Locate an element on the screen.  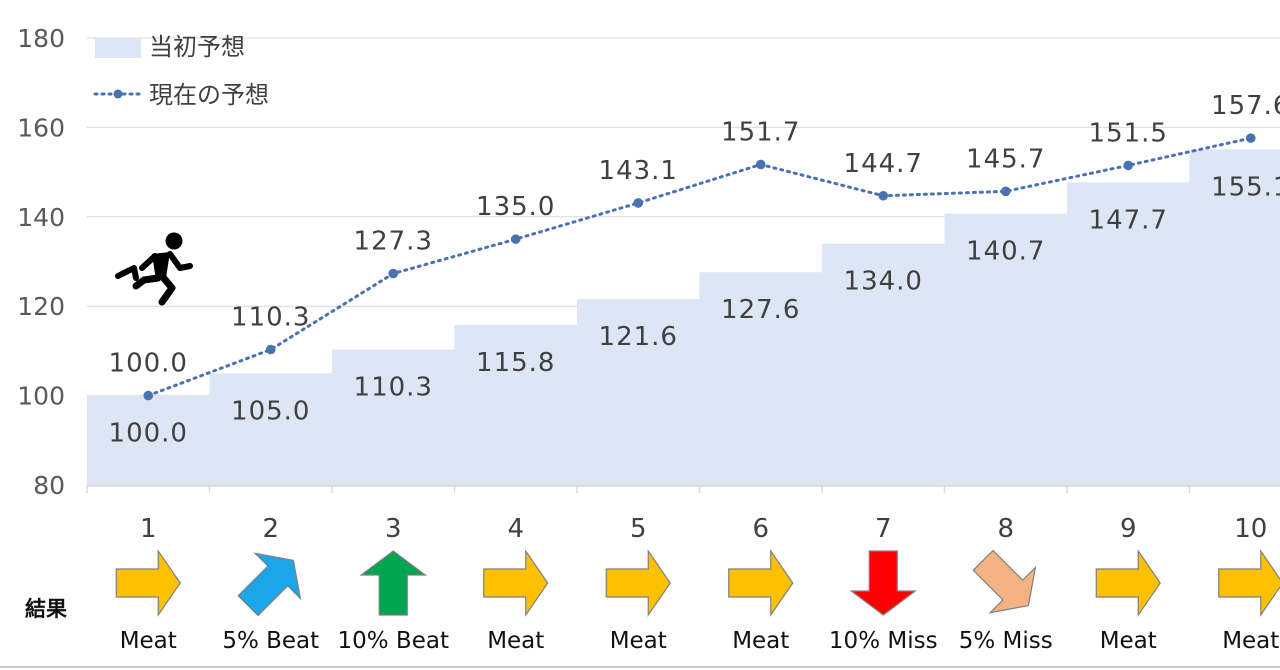
result-label: 10% Beat is located at coordinates (393, 641).